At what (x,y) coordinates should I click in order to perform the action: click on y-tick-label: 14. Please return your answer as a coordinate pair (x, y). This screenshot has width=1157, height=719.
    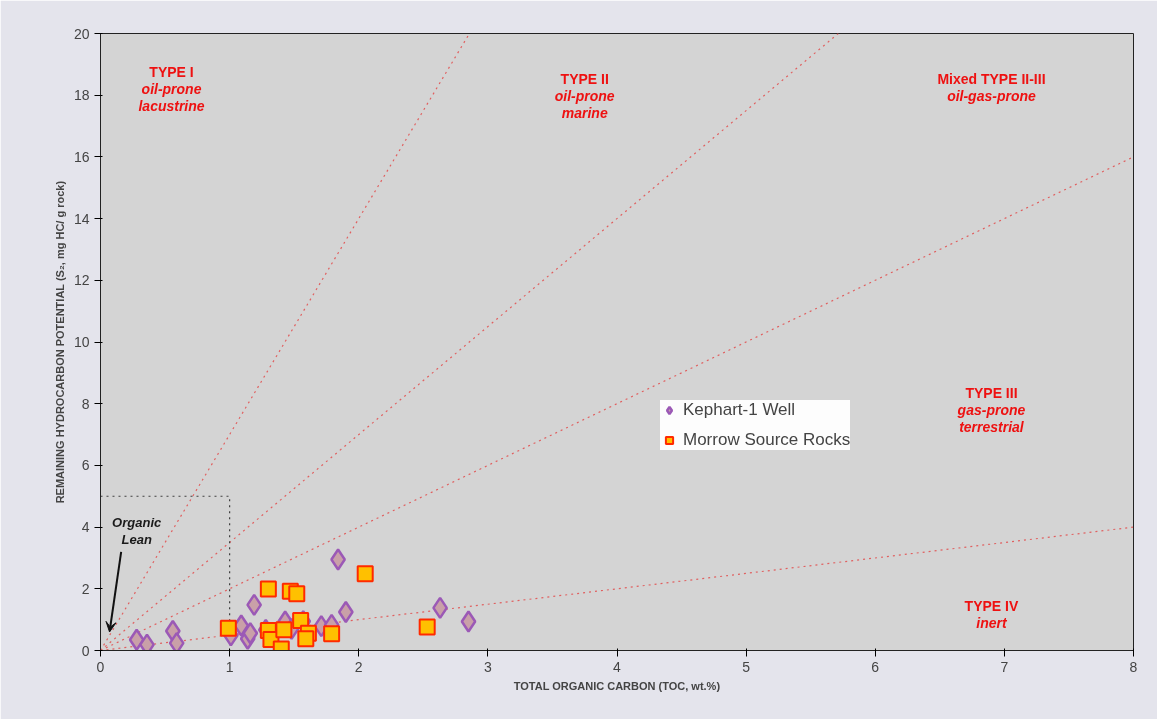
    Looking at the image, I should click on (81, 218).